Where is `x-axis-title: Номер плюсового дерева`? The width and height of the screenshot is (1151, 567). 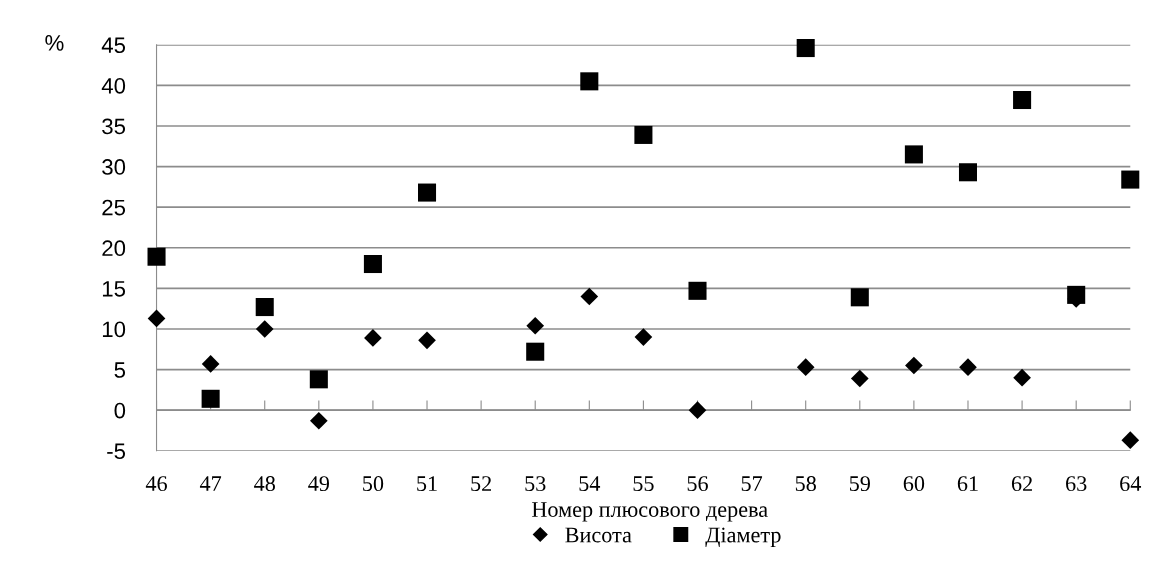
x-axis-title: Номер плюсового дерева is located at coordinates (649, 512).